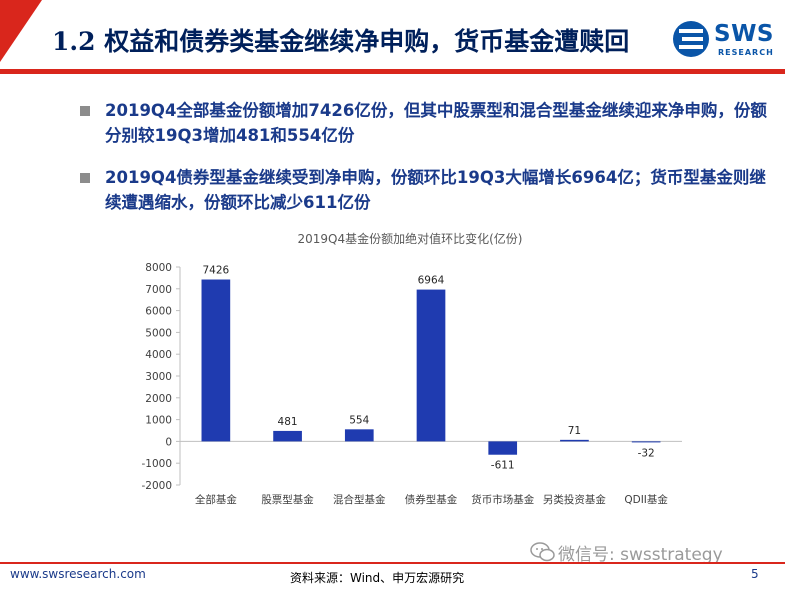 The width and height of the screenshot is (785, 589). I want to click on x-tick-label: 混合型基金, so click(359, 499).